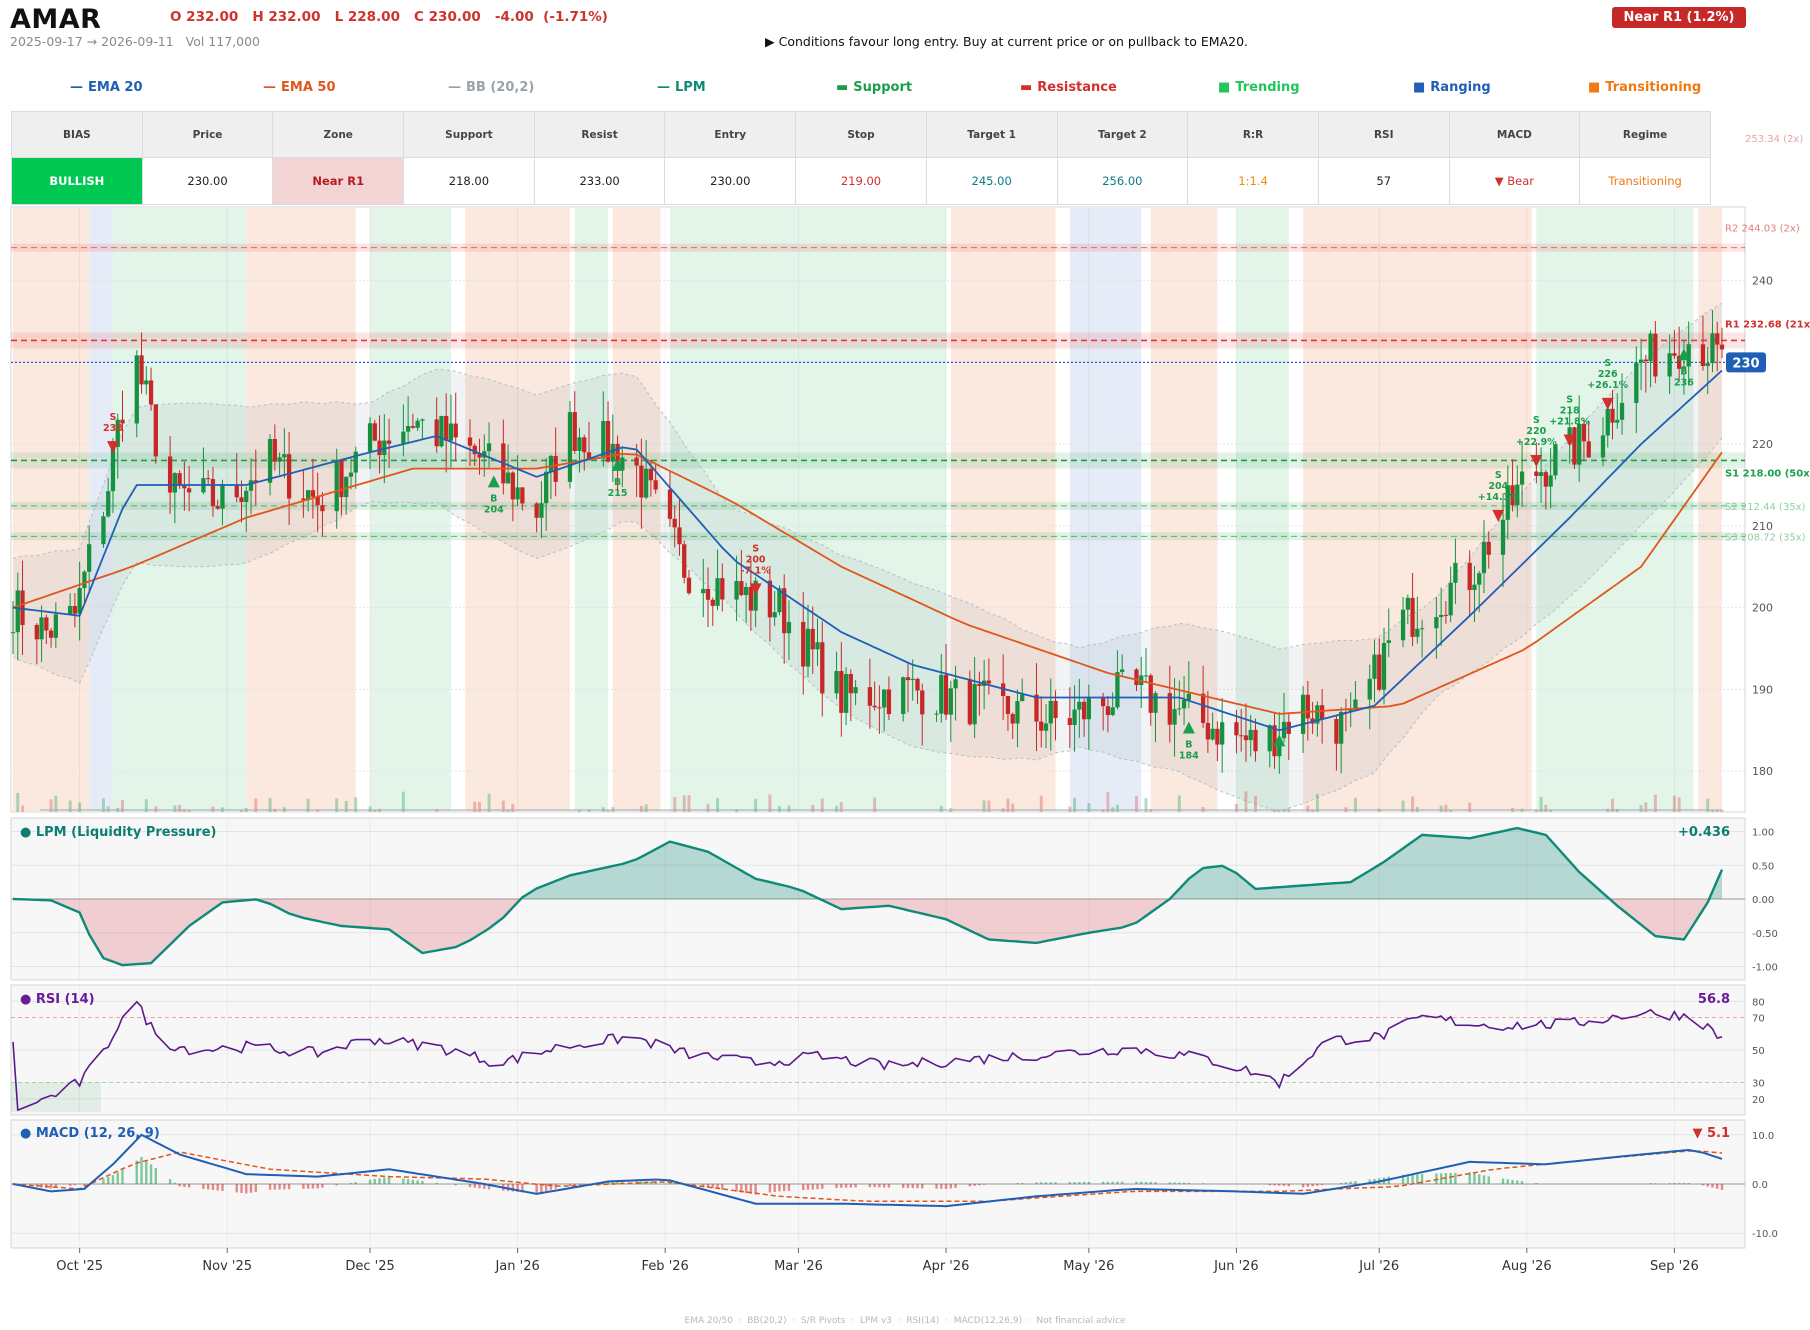 This screenshot has height=1330, width=1810. I want to click on legend-support: ▬ Support, so click(874, 87).